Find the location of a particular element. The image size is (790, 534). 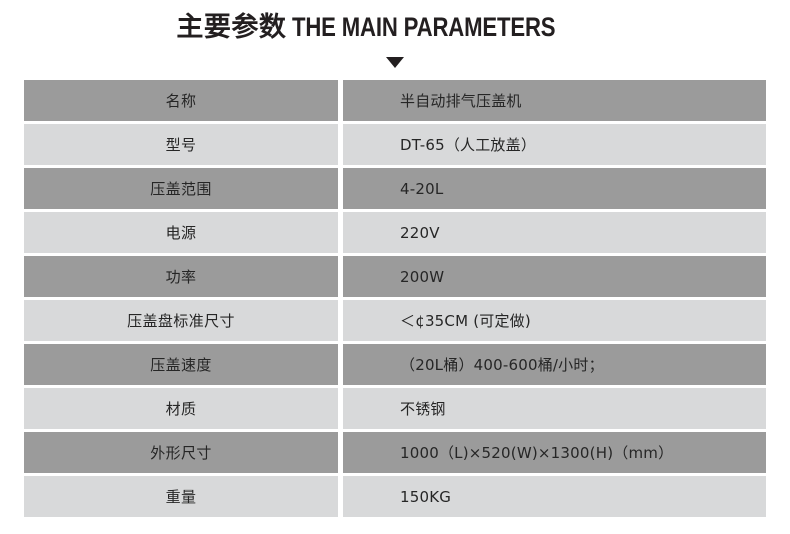

spec-label-cell: 材质 is located at coordinates (181, 408).